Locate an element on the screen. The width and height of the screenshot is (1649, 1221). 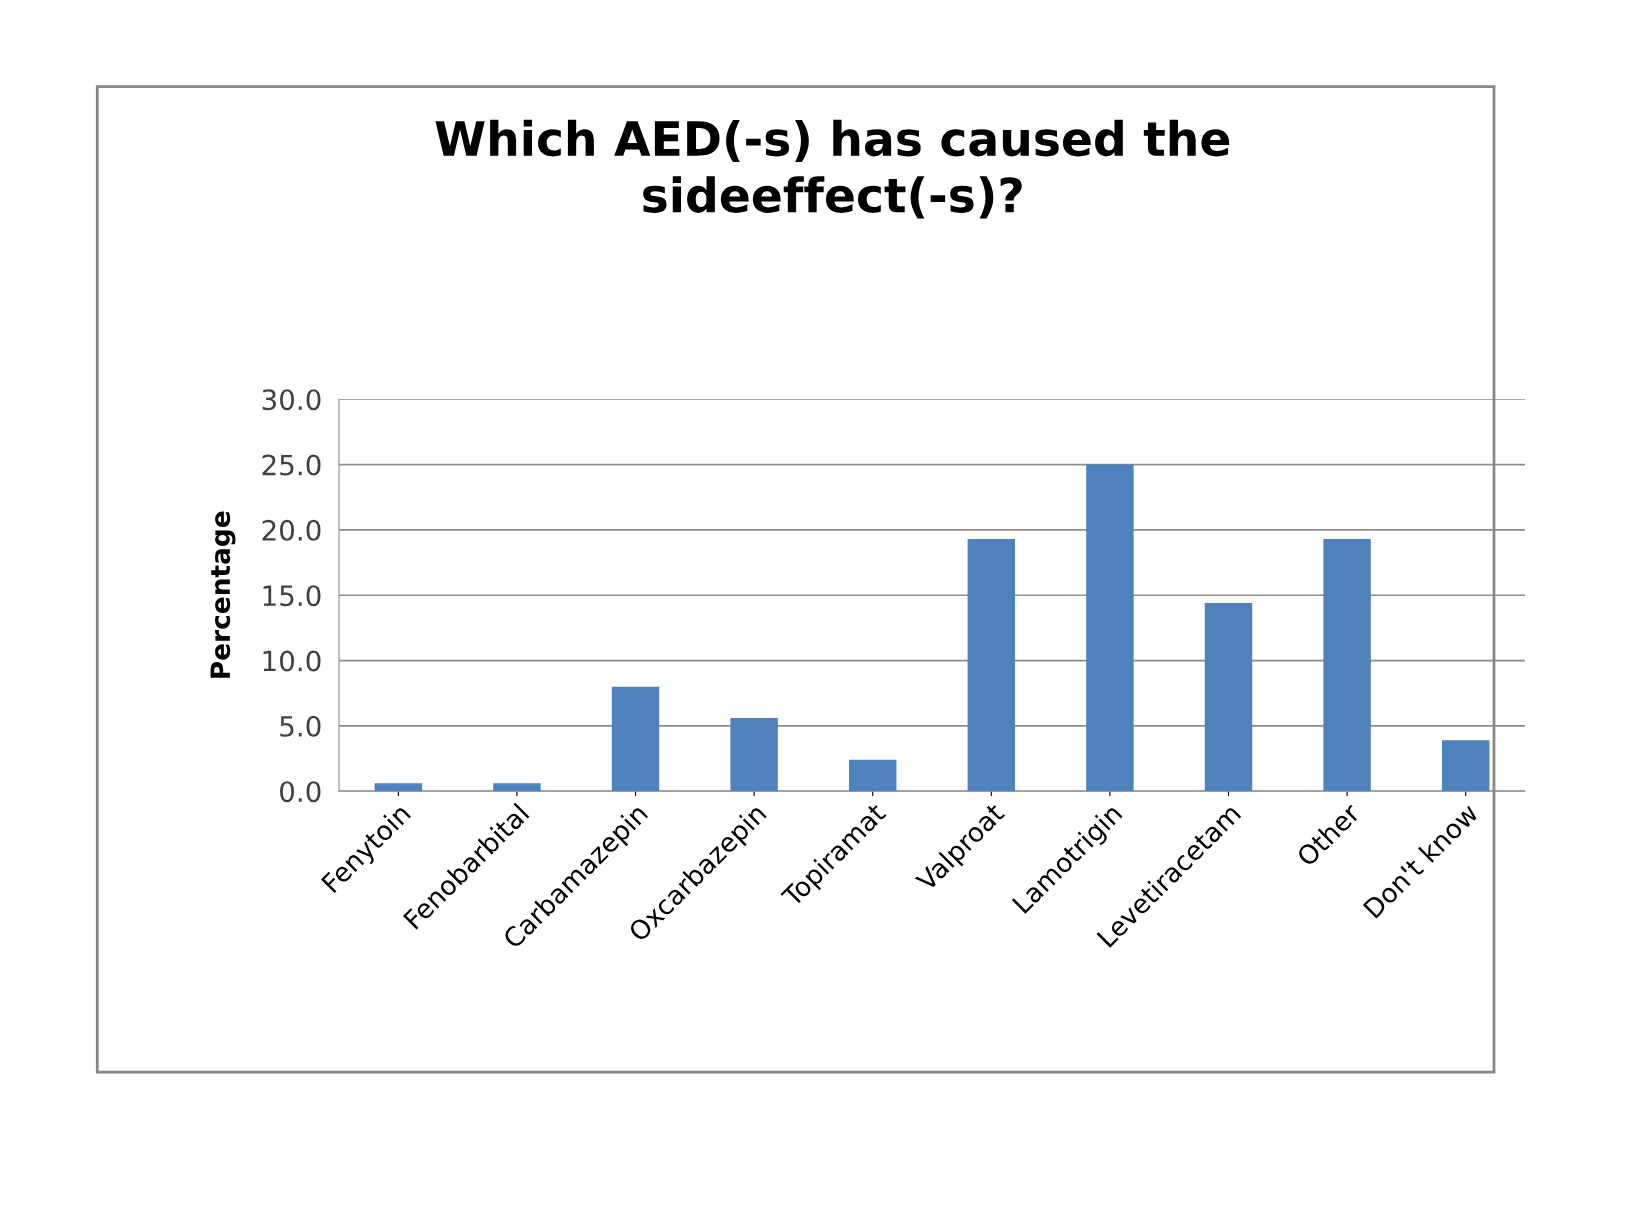
chart-title: Which AED(-s) has caused the sideeffect(-s)? is located at coordinates (832, 169).